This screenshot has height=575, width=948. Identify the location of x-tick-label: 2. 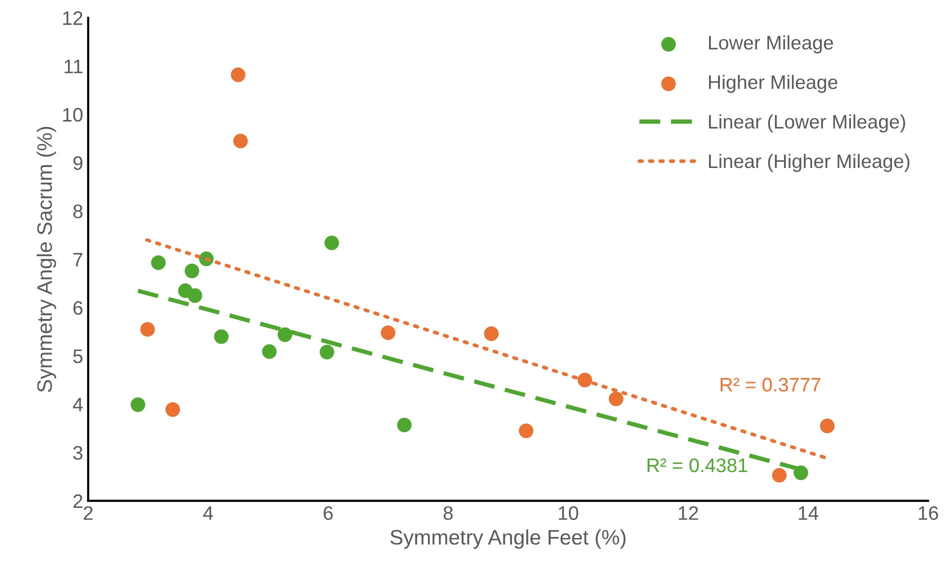
(88, 513).